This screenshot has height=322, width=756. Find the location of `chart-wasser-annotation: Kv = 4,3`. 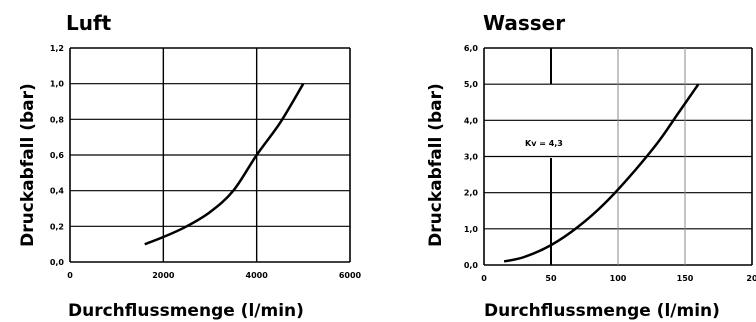

chart-wasser-annotation: Kv = 4,3 is located at coordinates (544, 143).